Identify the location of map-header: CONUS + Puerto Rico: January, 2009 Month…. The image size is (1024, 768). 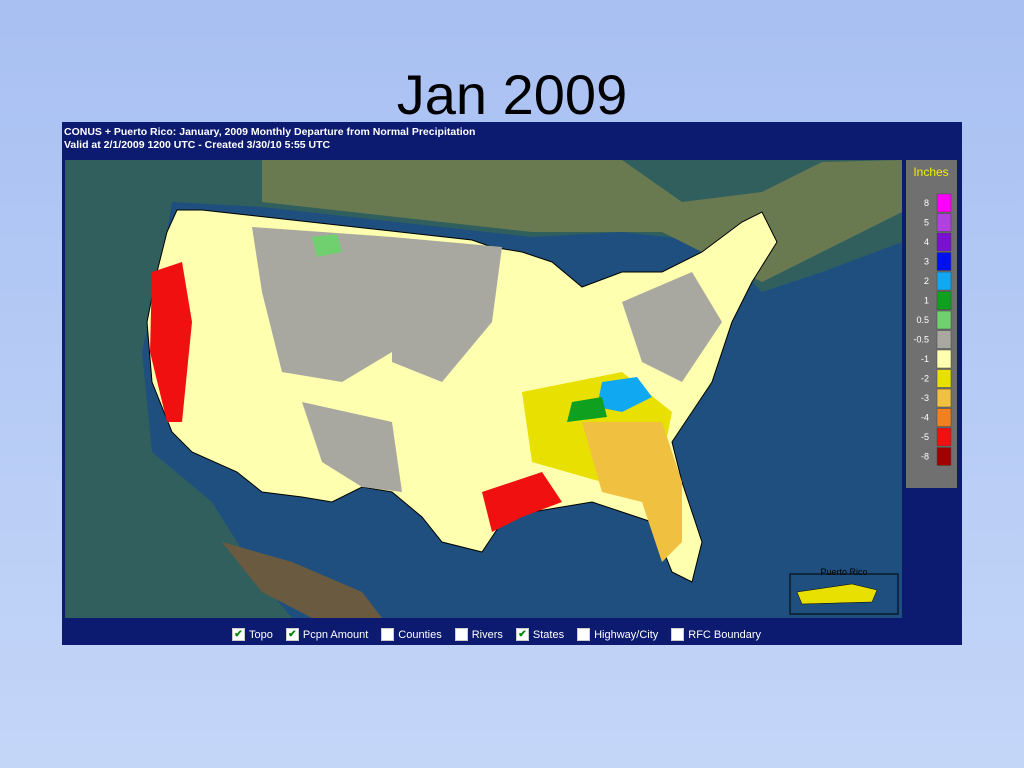
(270, 132).